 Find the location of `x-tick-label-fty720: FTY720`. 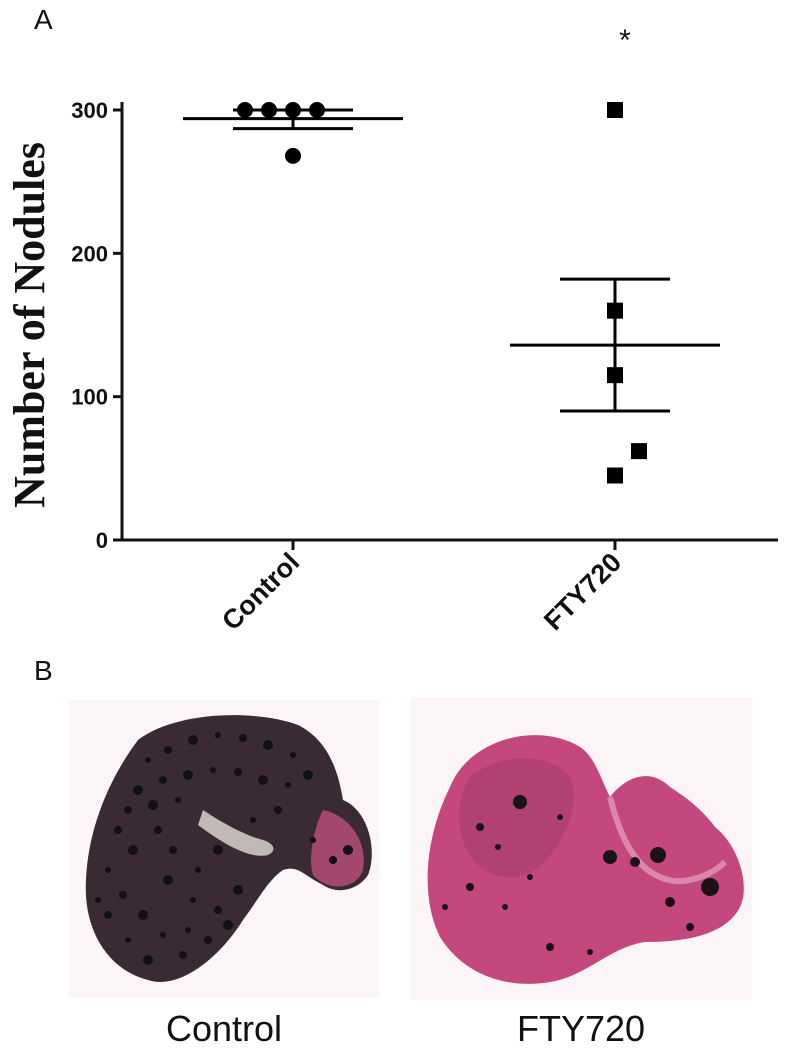

x-tick-label-fty720: FTY720 is located at coordinates (582, 591).